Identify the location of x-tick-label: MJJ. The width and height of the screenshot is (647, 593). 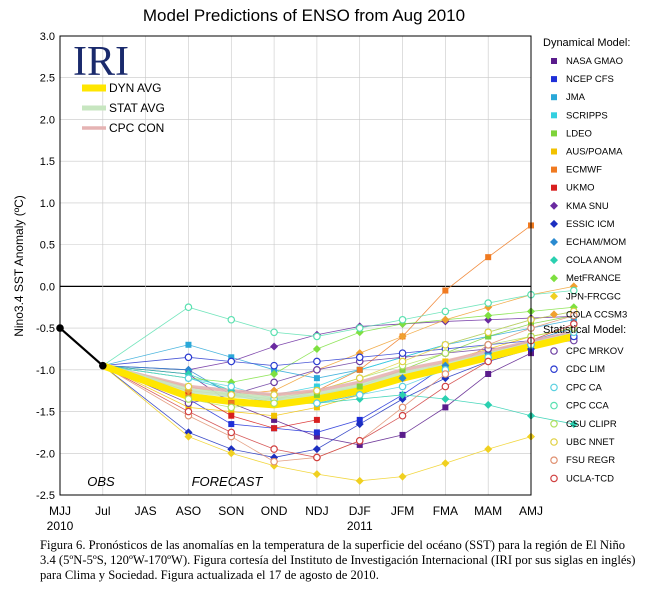
(60, 511).